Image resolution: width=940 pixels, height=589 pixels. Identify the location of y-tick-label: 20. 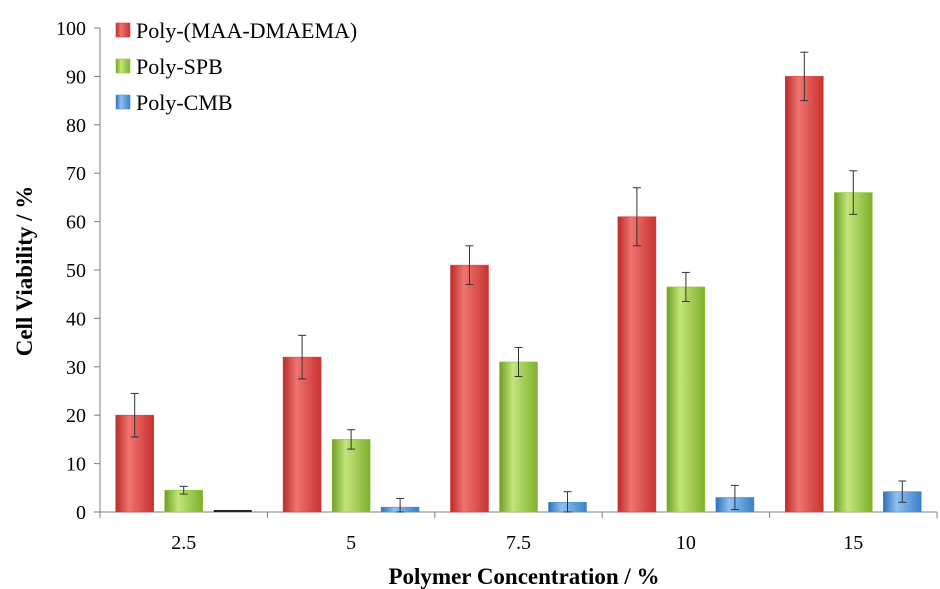
(76, 416).